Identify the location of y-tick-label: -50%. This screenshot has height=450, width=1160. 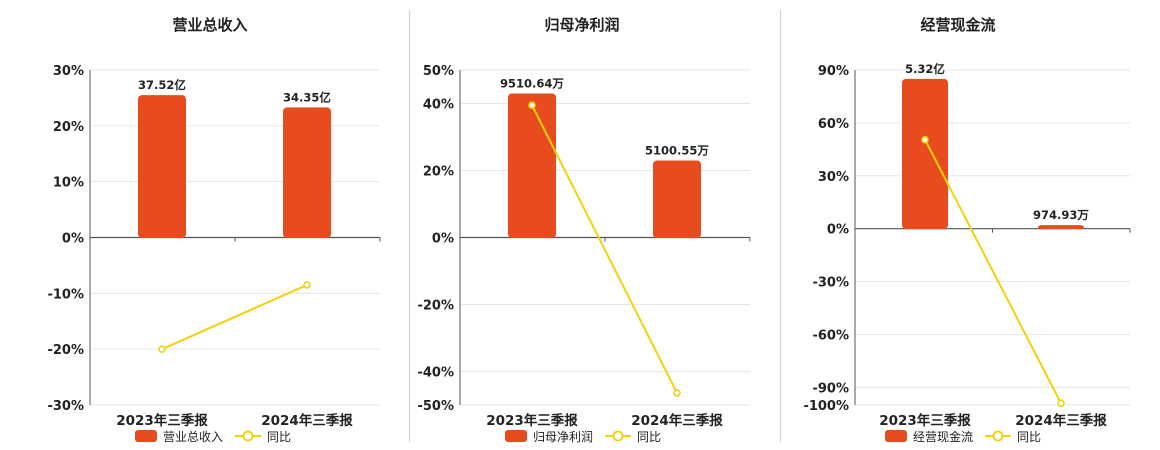
(435, 406).